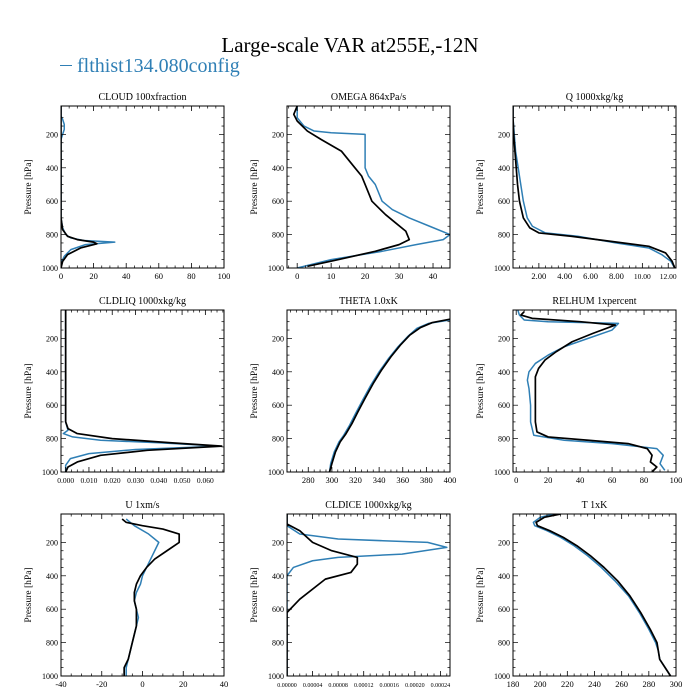 The height and width of the screenshot is (700, 700). What do you see at coordinates (415, 686) in the screenshot?
I see `x-tick-label: 0.00020` at bounding box center [415, 686].